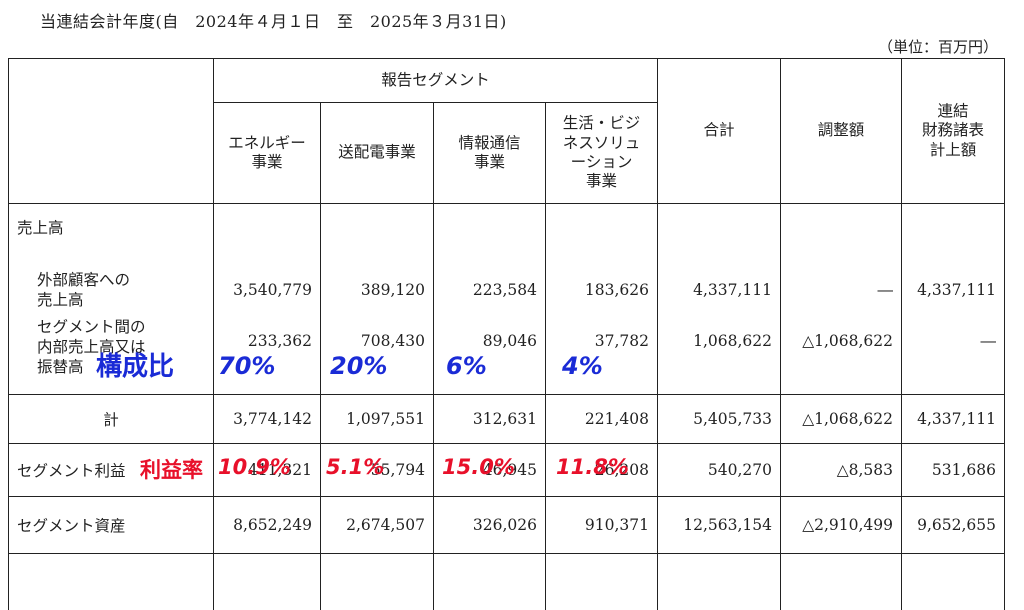  I want to click on cell: 221,408, so click(601, 419).